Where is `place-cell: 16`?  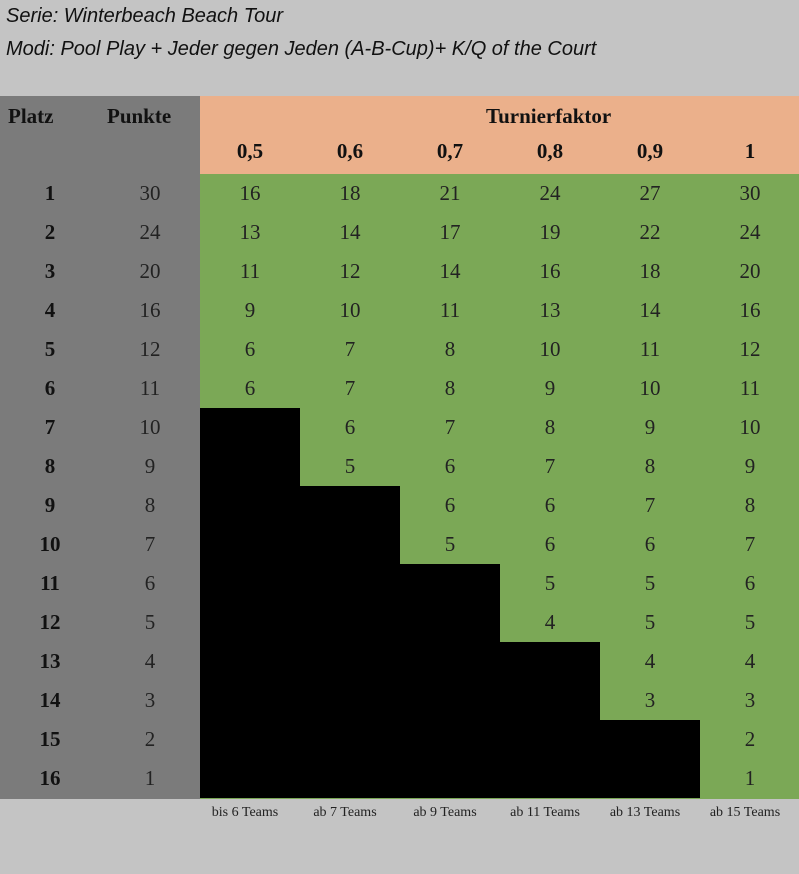 place-cell: 16 is located at coordinates (50, 778).